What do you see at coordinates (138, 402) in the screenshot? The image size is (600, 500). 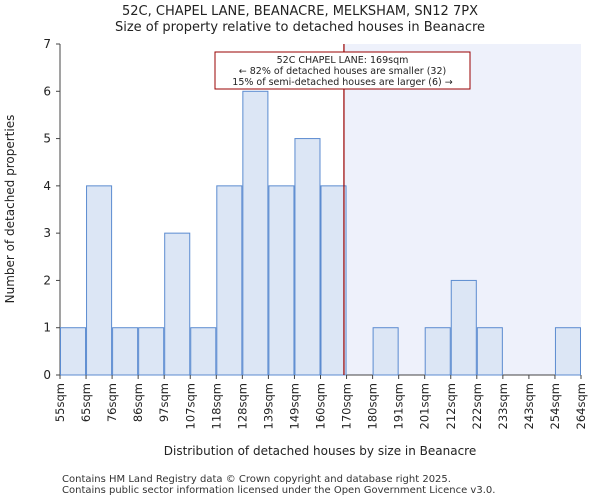 I see `x-tick-label: 86sqm` at bounding box center [138, 402].